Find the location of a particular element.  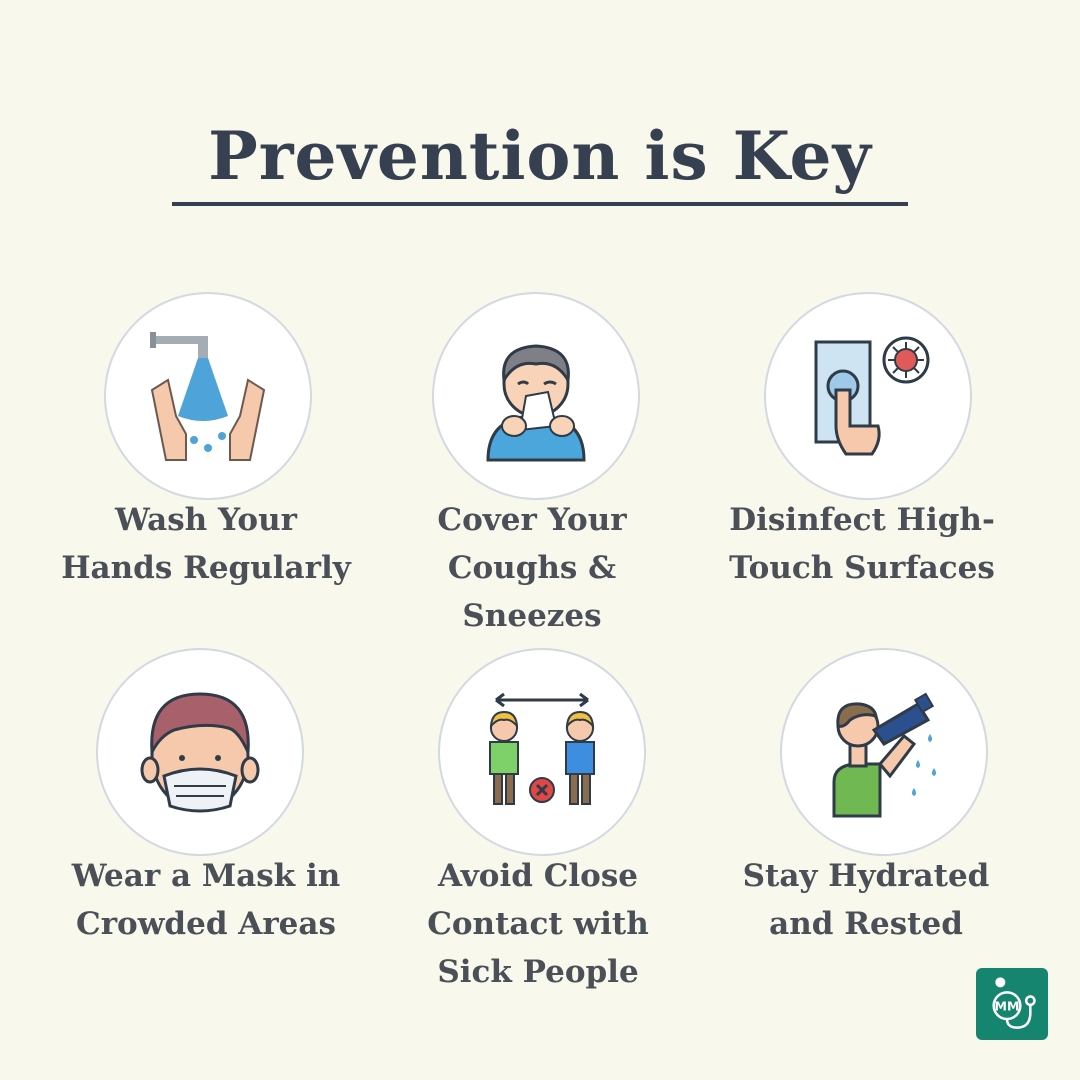

tip-caption: Wash Your Hands Regularly is located at coordinates (206, 544).